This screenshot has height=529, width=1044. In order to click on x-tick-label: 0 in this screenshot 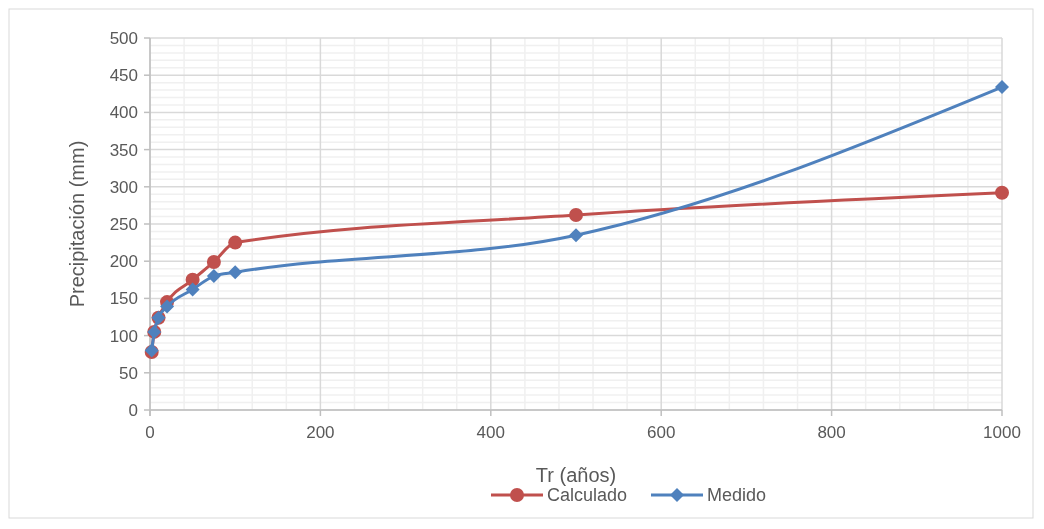, I will do `click(150, 432)`.